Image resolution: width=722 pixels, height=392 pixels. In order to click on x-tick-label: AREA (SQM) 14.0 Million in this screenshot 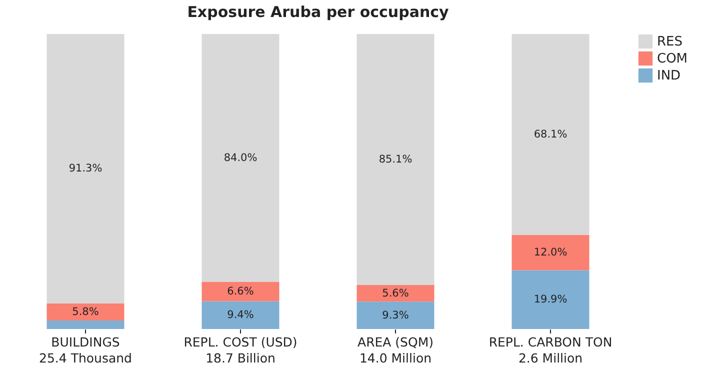, I will do `click(396, 350)`.